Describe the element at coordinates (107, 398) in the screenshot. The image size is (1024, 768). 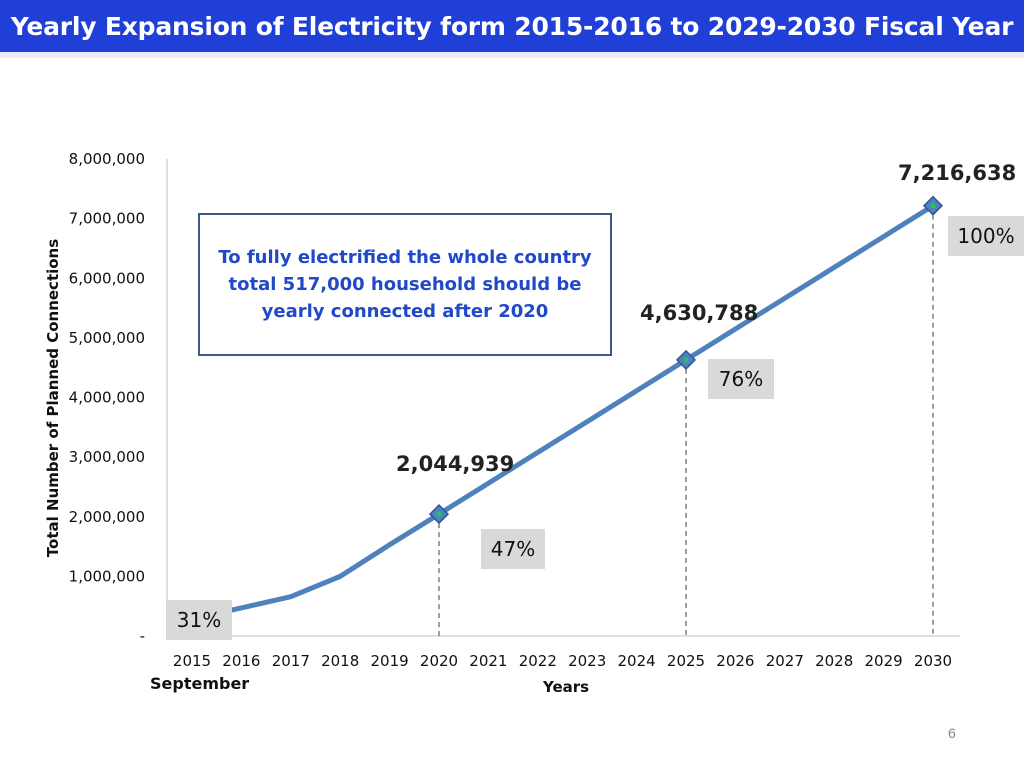
I see `y-tick-label: 4,000,000` at that location.